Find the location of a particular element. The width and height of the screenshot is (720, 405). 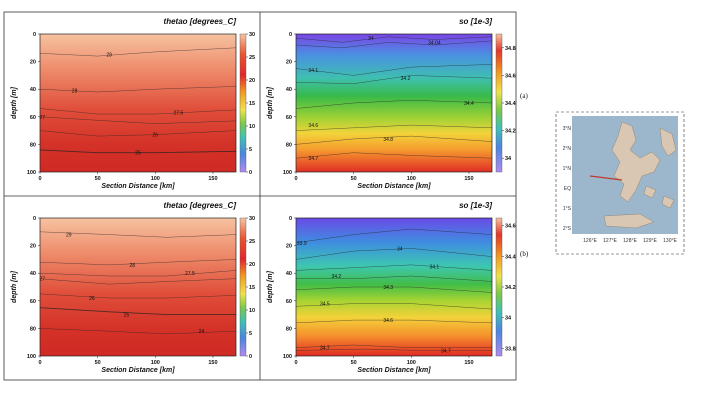

colorbar-tick-label: 5 is located at coordinates (250, 150).